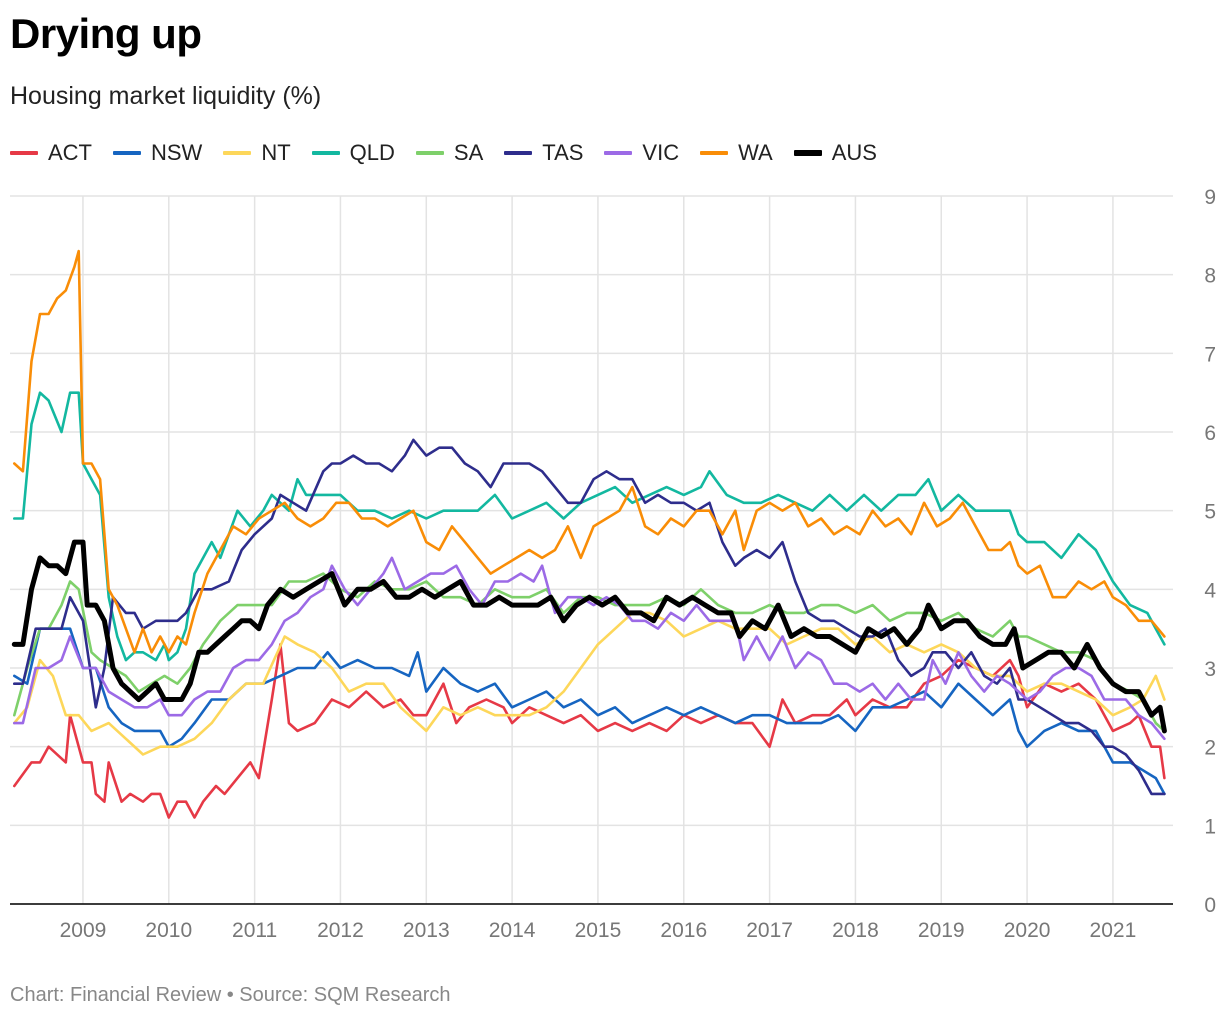 This screenshot has height=1020, width=1220. What do you see at coordinates (769, 930) in the screenshot?
I see `x-tick-label: 2017` at bounding box center [769, 930].